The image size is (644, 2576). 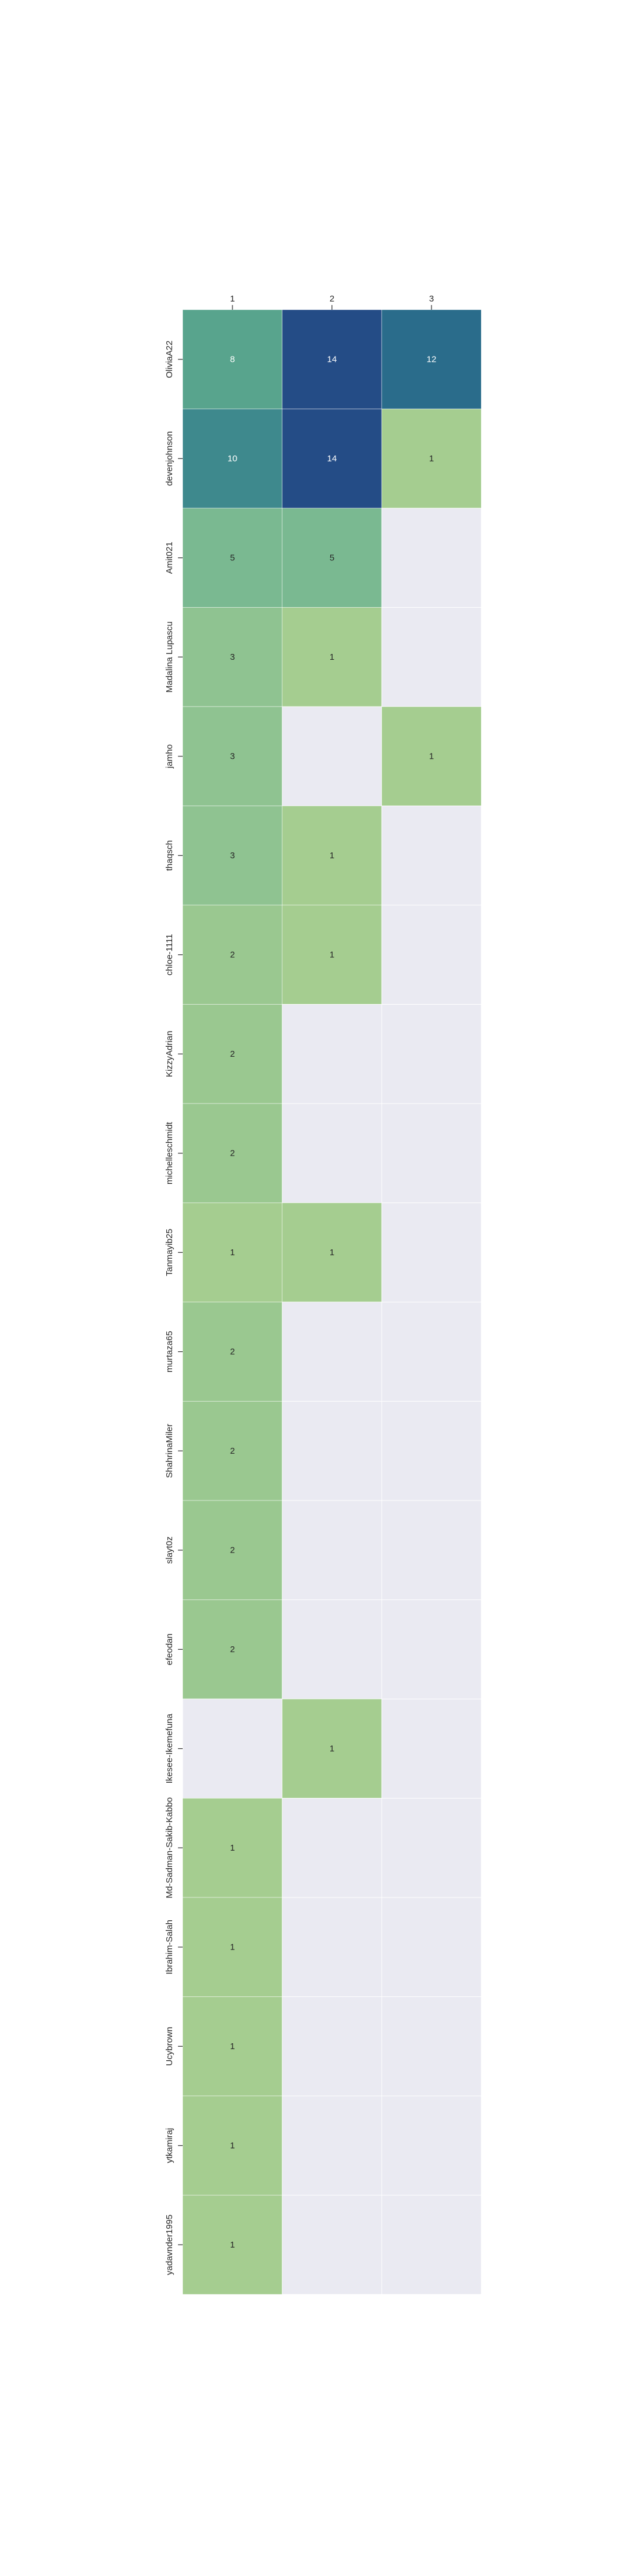 I want to click on row-tick-label: ytkamiraj, so click(x=169, y=2145).